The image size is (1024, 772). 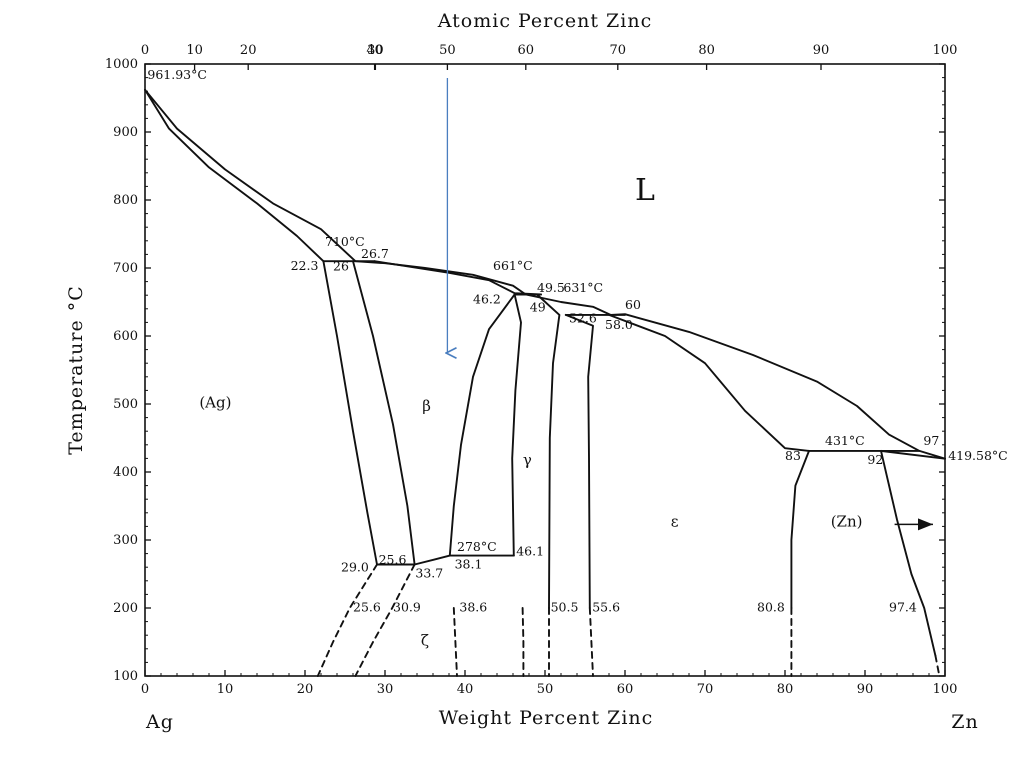 I want to click on y-tick-label-1000: 1000, so click(x=121, y=64).